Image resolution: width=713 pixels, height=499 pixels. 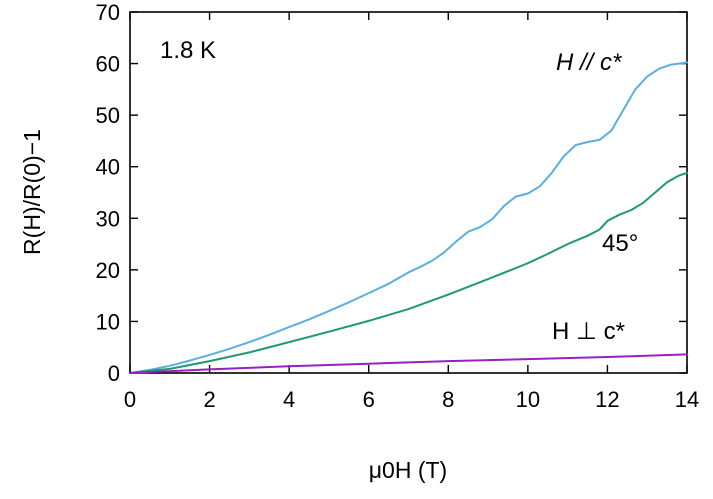 I want to click on angle-annotation: 45°, so click(x=620, y=243).